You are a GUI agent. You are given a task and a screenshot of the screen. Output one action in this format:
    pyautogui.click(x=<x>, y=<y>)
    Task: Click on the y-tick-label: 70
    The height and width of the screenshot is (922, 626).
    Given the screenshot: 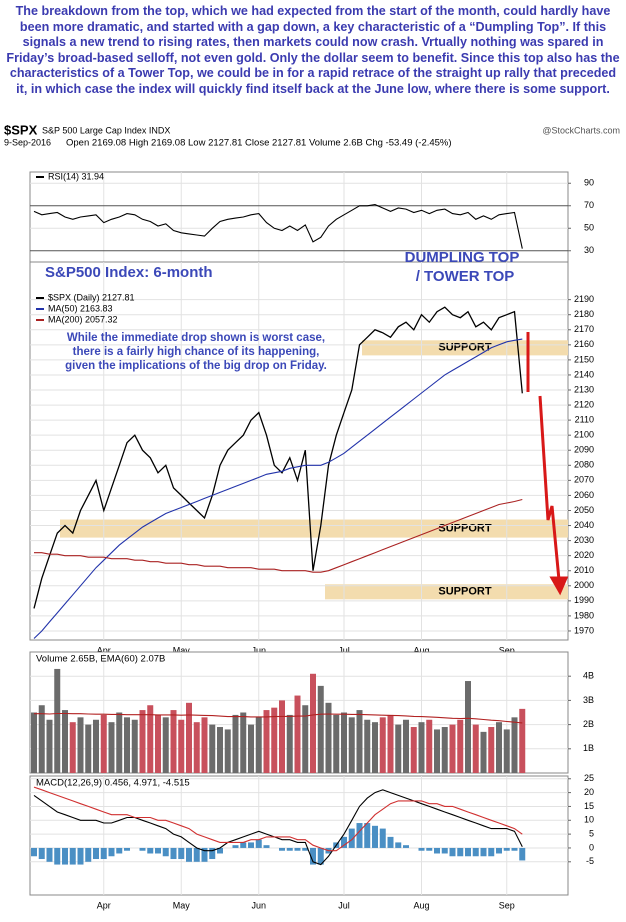 What is the action you would take?
    pyautogui.click(x=589, y=205)
    